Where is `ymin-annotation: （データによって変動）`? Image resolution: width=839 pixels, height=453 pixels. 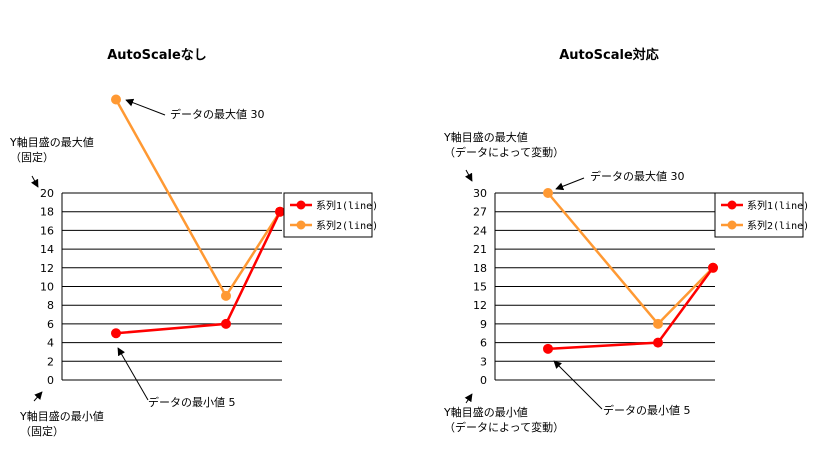 ymin-annotation: （データによって変動） is located at coordinates (504, 427).